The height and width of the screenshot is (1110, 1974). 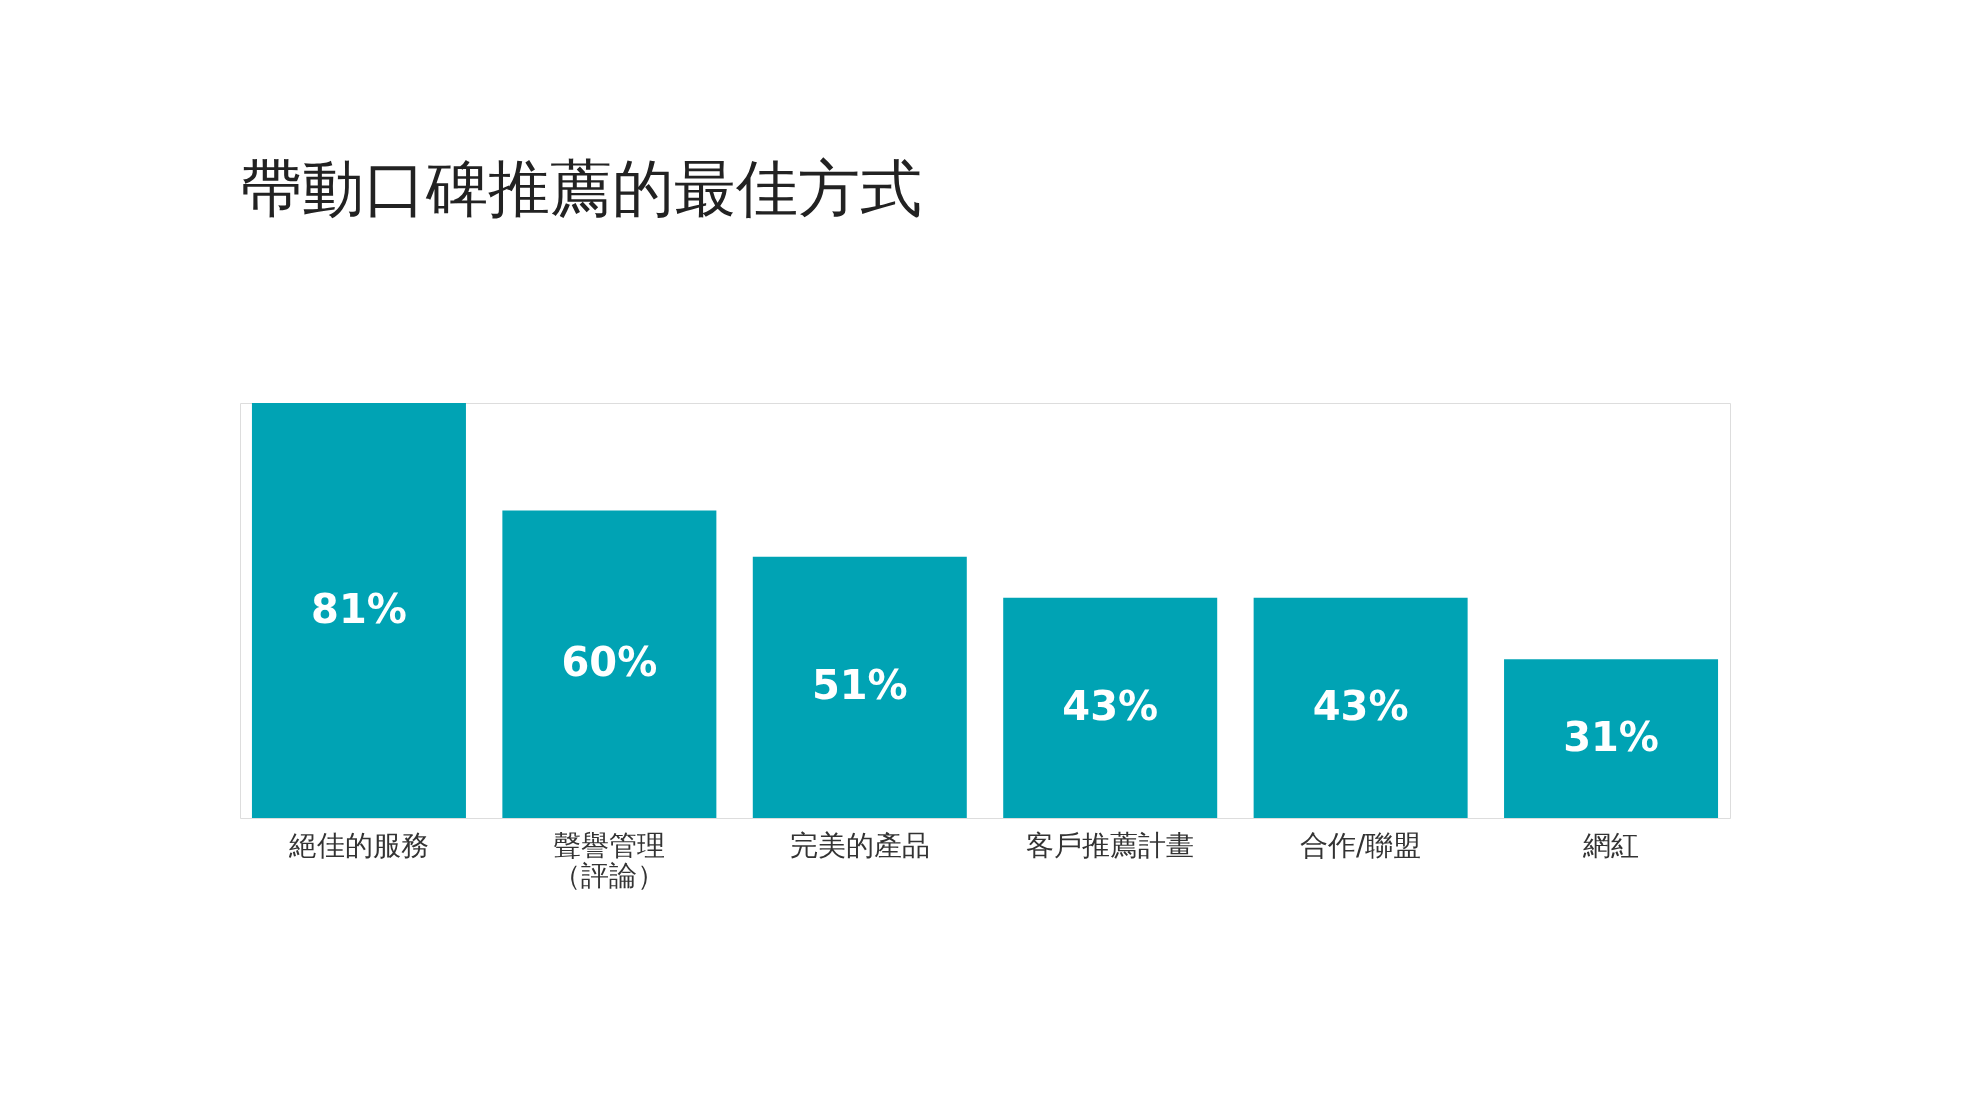 I want to click on data-label: 81%, so click(x=359, y=608).